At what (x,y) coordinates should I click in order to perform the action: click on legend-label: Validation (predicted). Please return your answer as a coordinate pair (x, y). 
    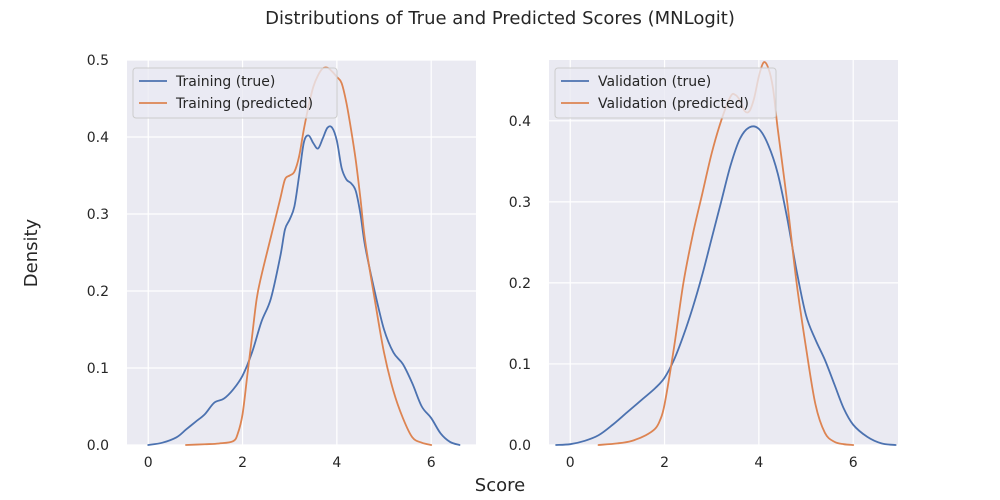
    Looking at the image, I should click on (673, 104).